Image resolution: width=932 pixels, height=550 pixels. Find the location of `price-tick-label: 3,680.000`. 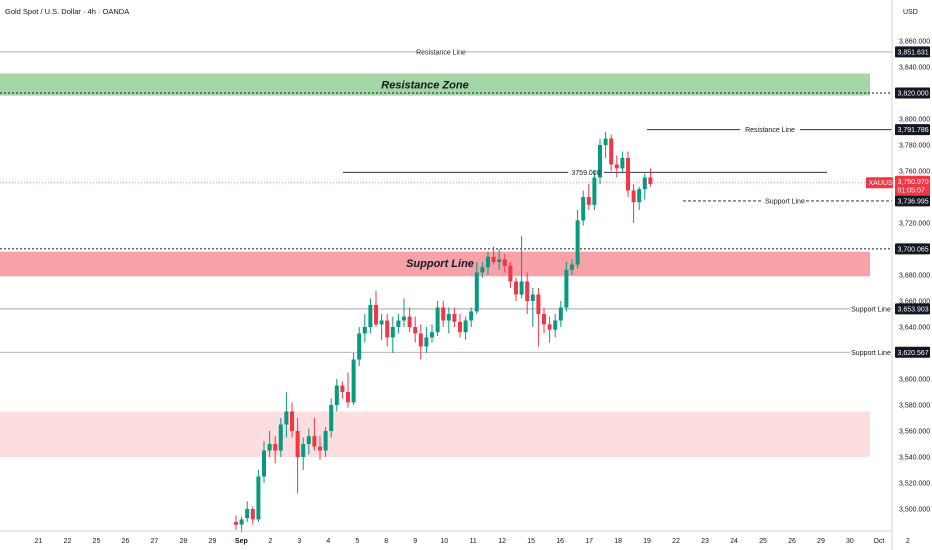

price-tick-label: 3,680.000 is located at coordinates (914, 276).